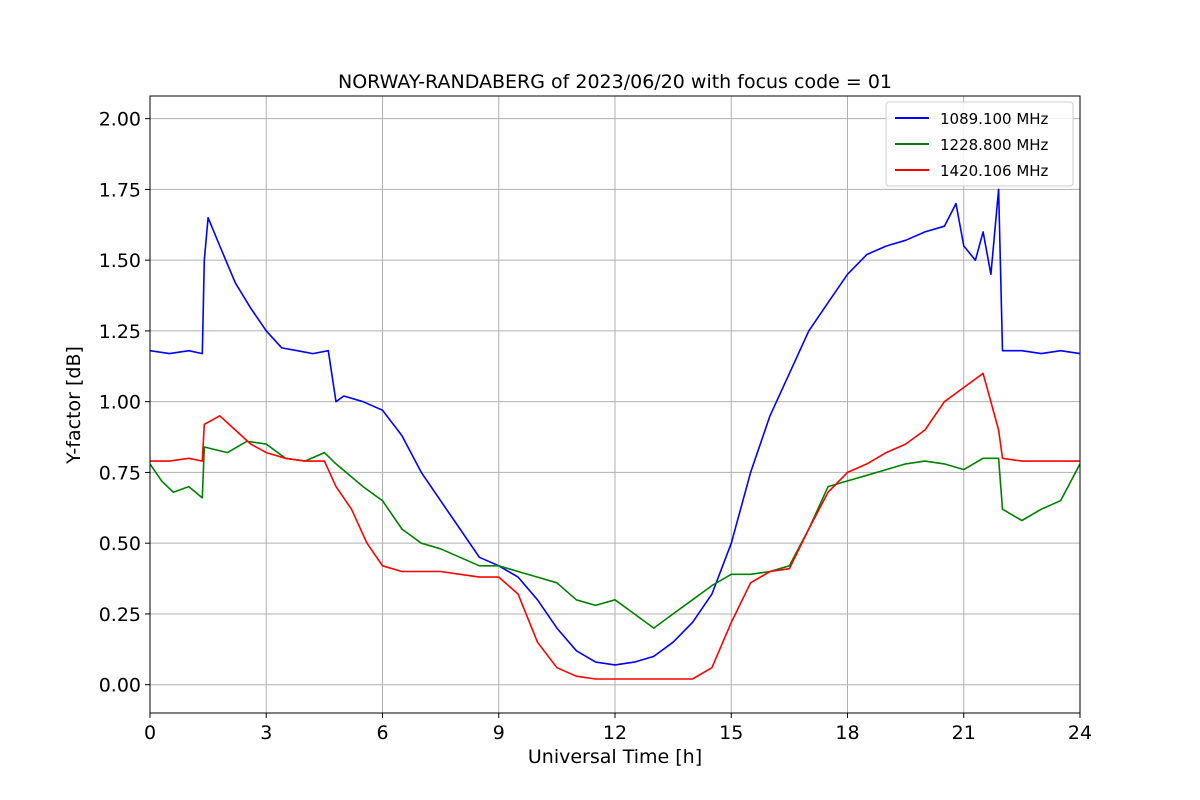  Describe the element at coordinates (994, 171) in the screenshot. I see `legend-label: 1420.106 MHz` at that location.